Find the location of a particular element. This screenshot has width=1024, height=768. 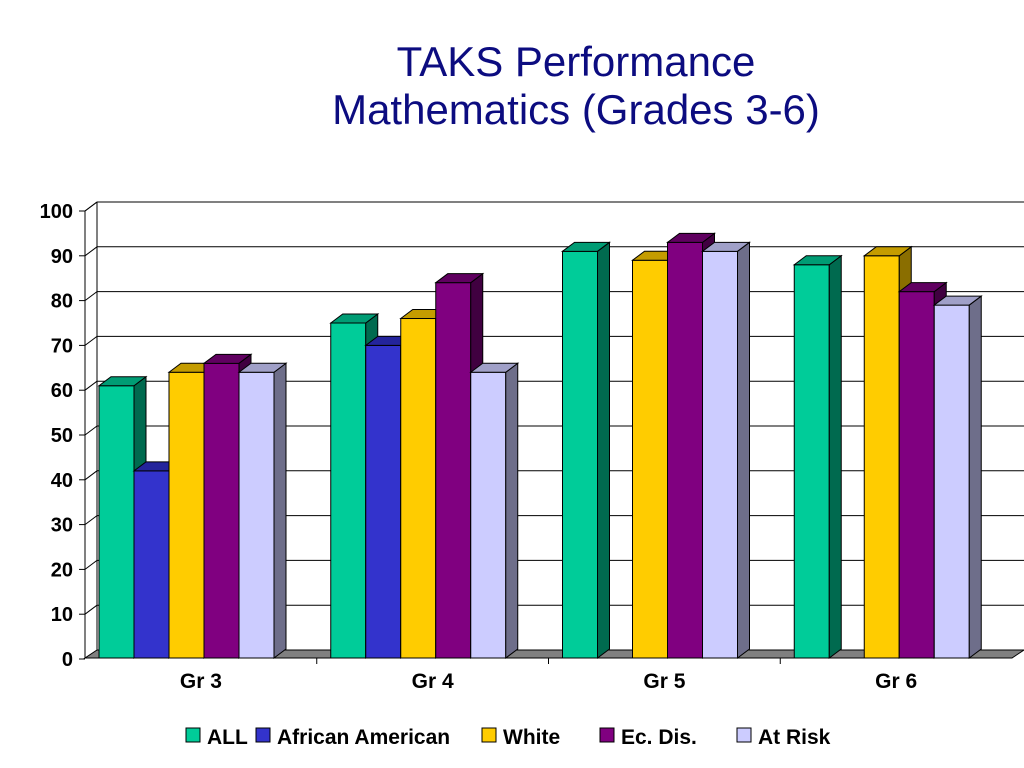

y-tick-label: 50 is located at coordinates (62, 436).